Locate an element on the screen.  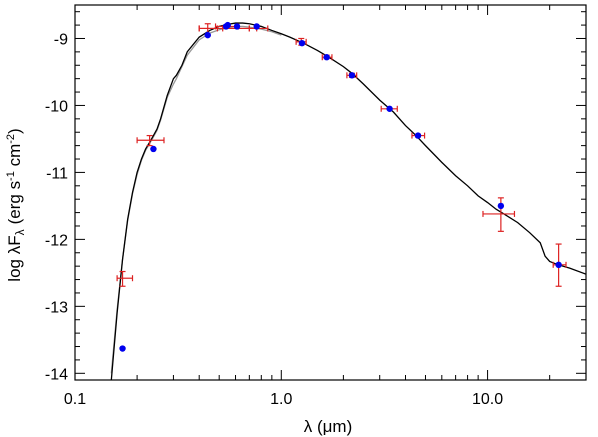
y-tick-label: -14 is located at coordinates (56, 374).